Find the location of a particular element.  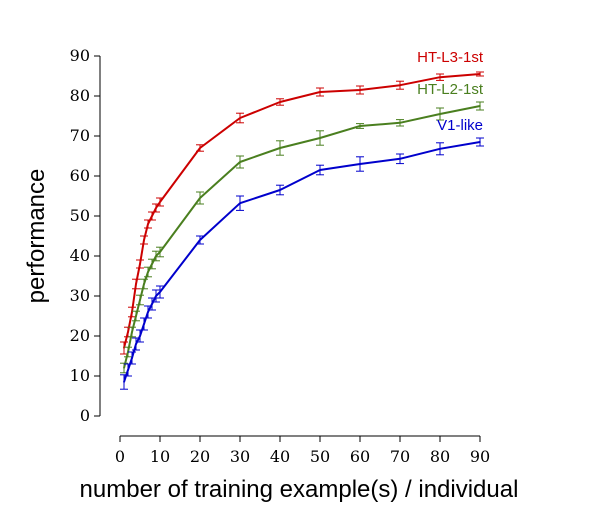

y-tick-label: 40 is located at coordinates (80, 255).